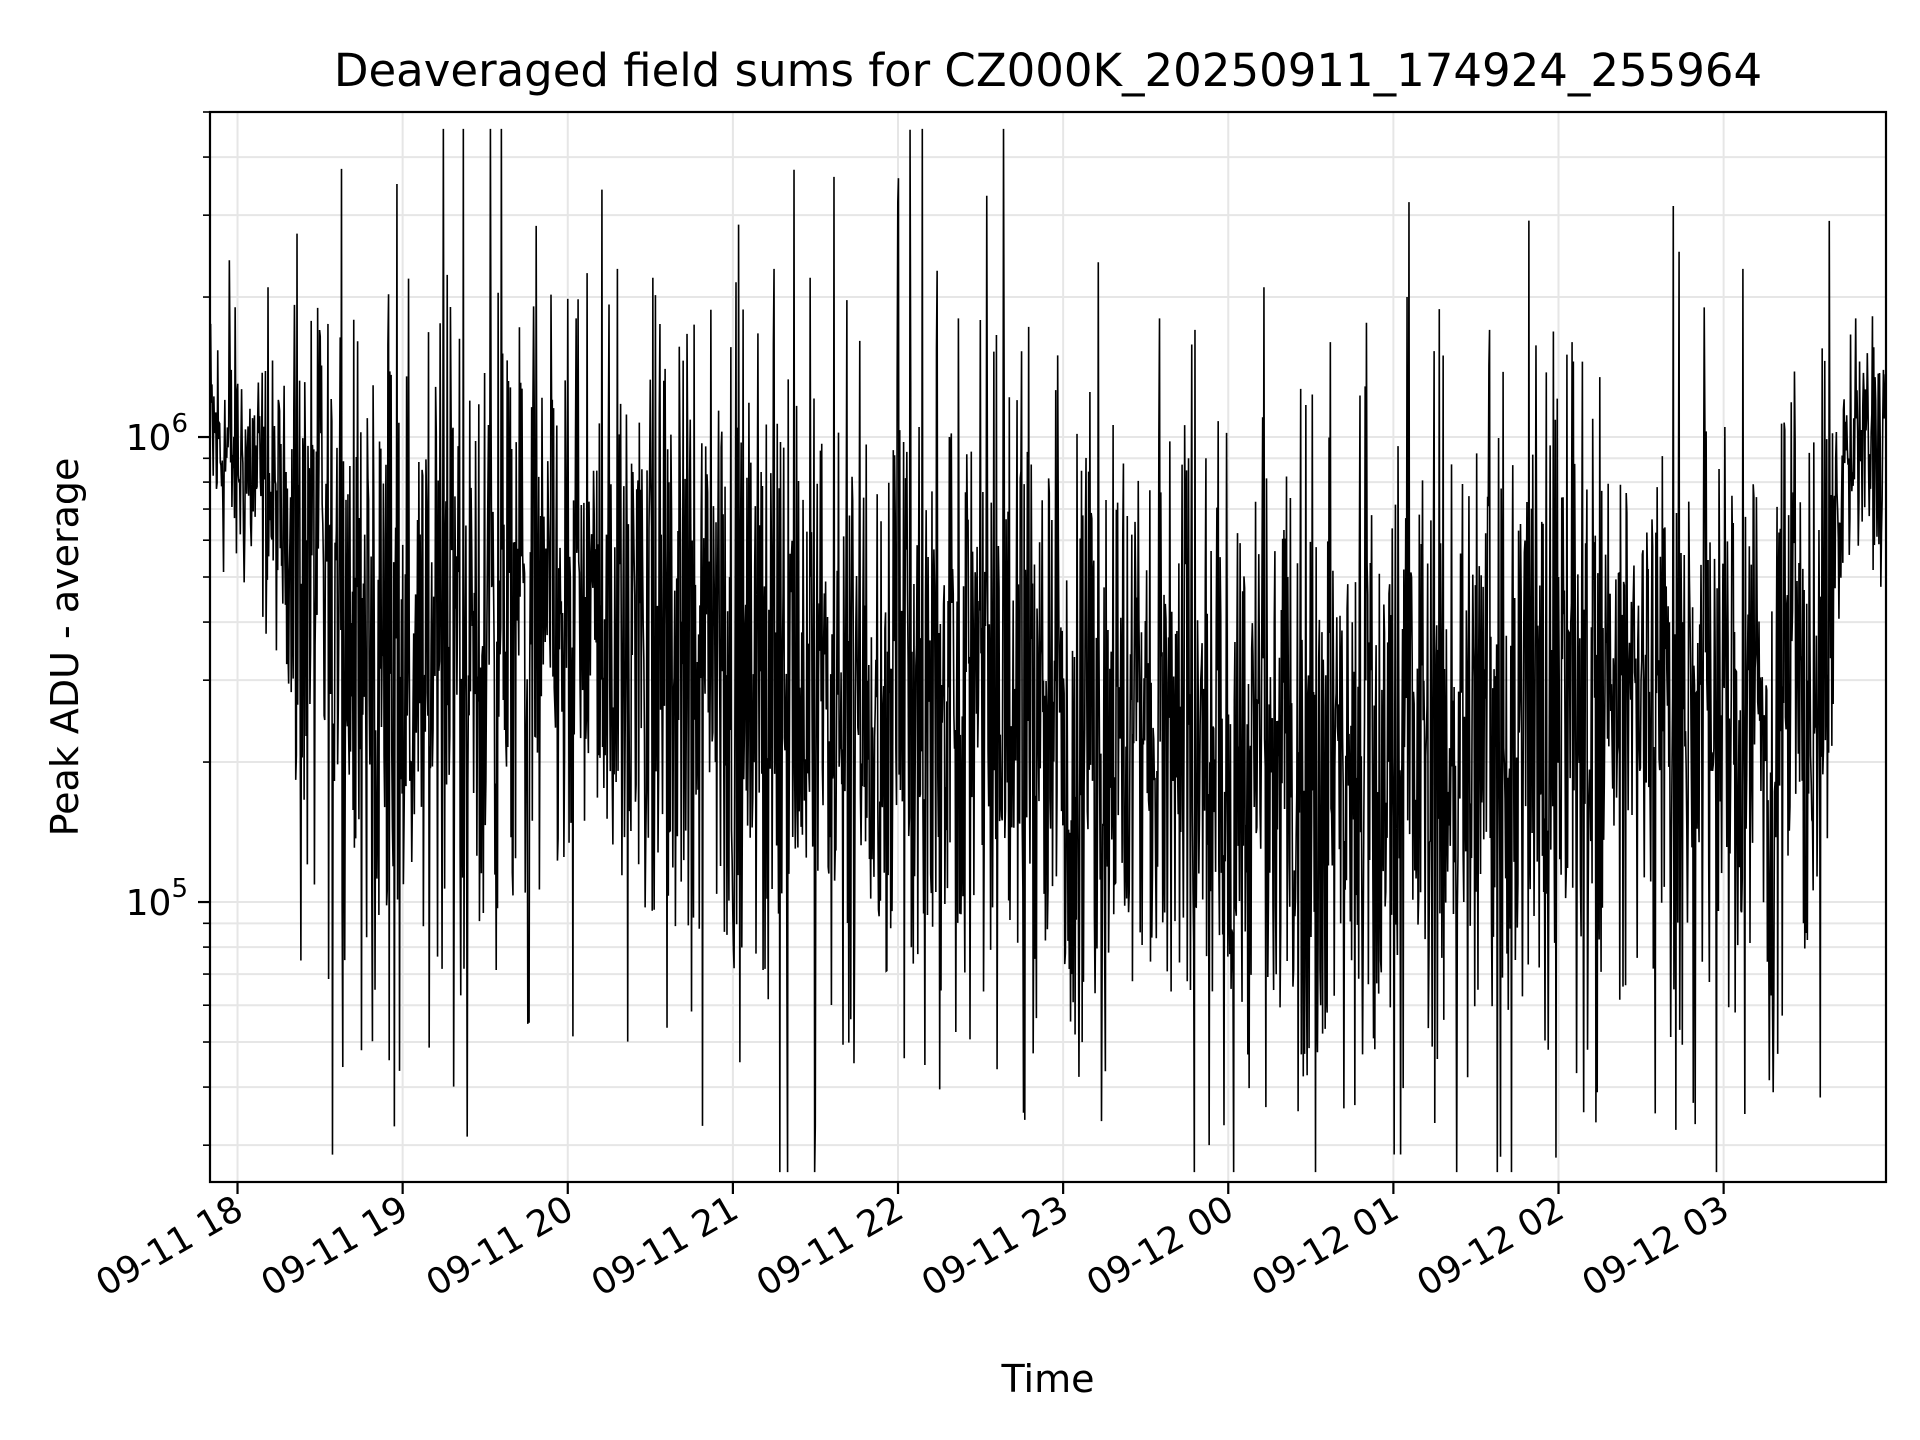 The height and width of the screenshot is (1440, 1920). I want to click on x-tick-label: 09-12 00, so click(1160, 1246).